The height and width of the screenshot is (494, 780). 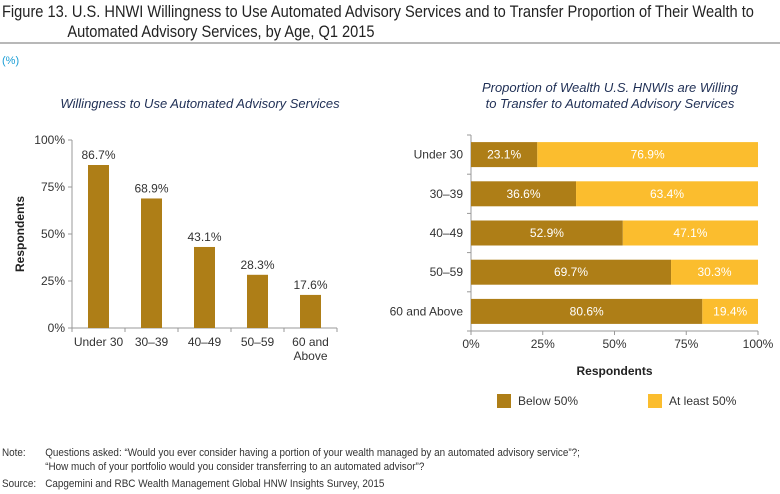 I want to click on y-tick-label: 50%, so click(x=53, y=234).